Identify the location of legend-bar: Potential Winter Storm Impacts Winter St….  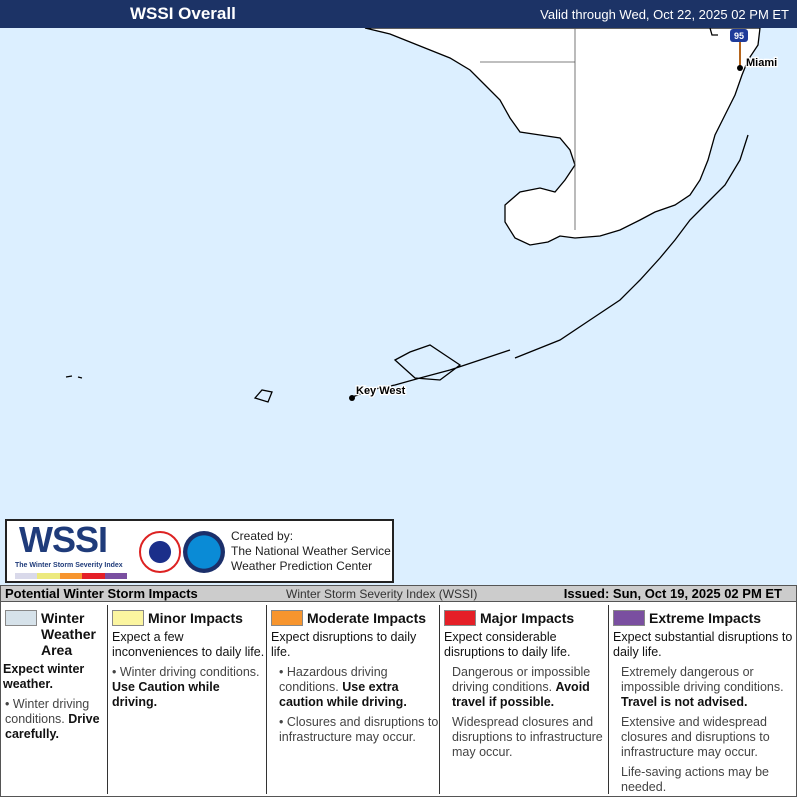
(398, 593).